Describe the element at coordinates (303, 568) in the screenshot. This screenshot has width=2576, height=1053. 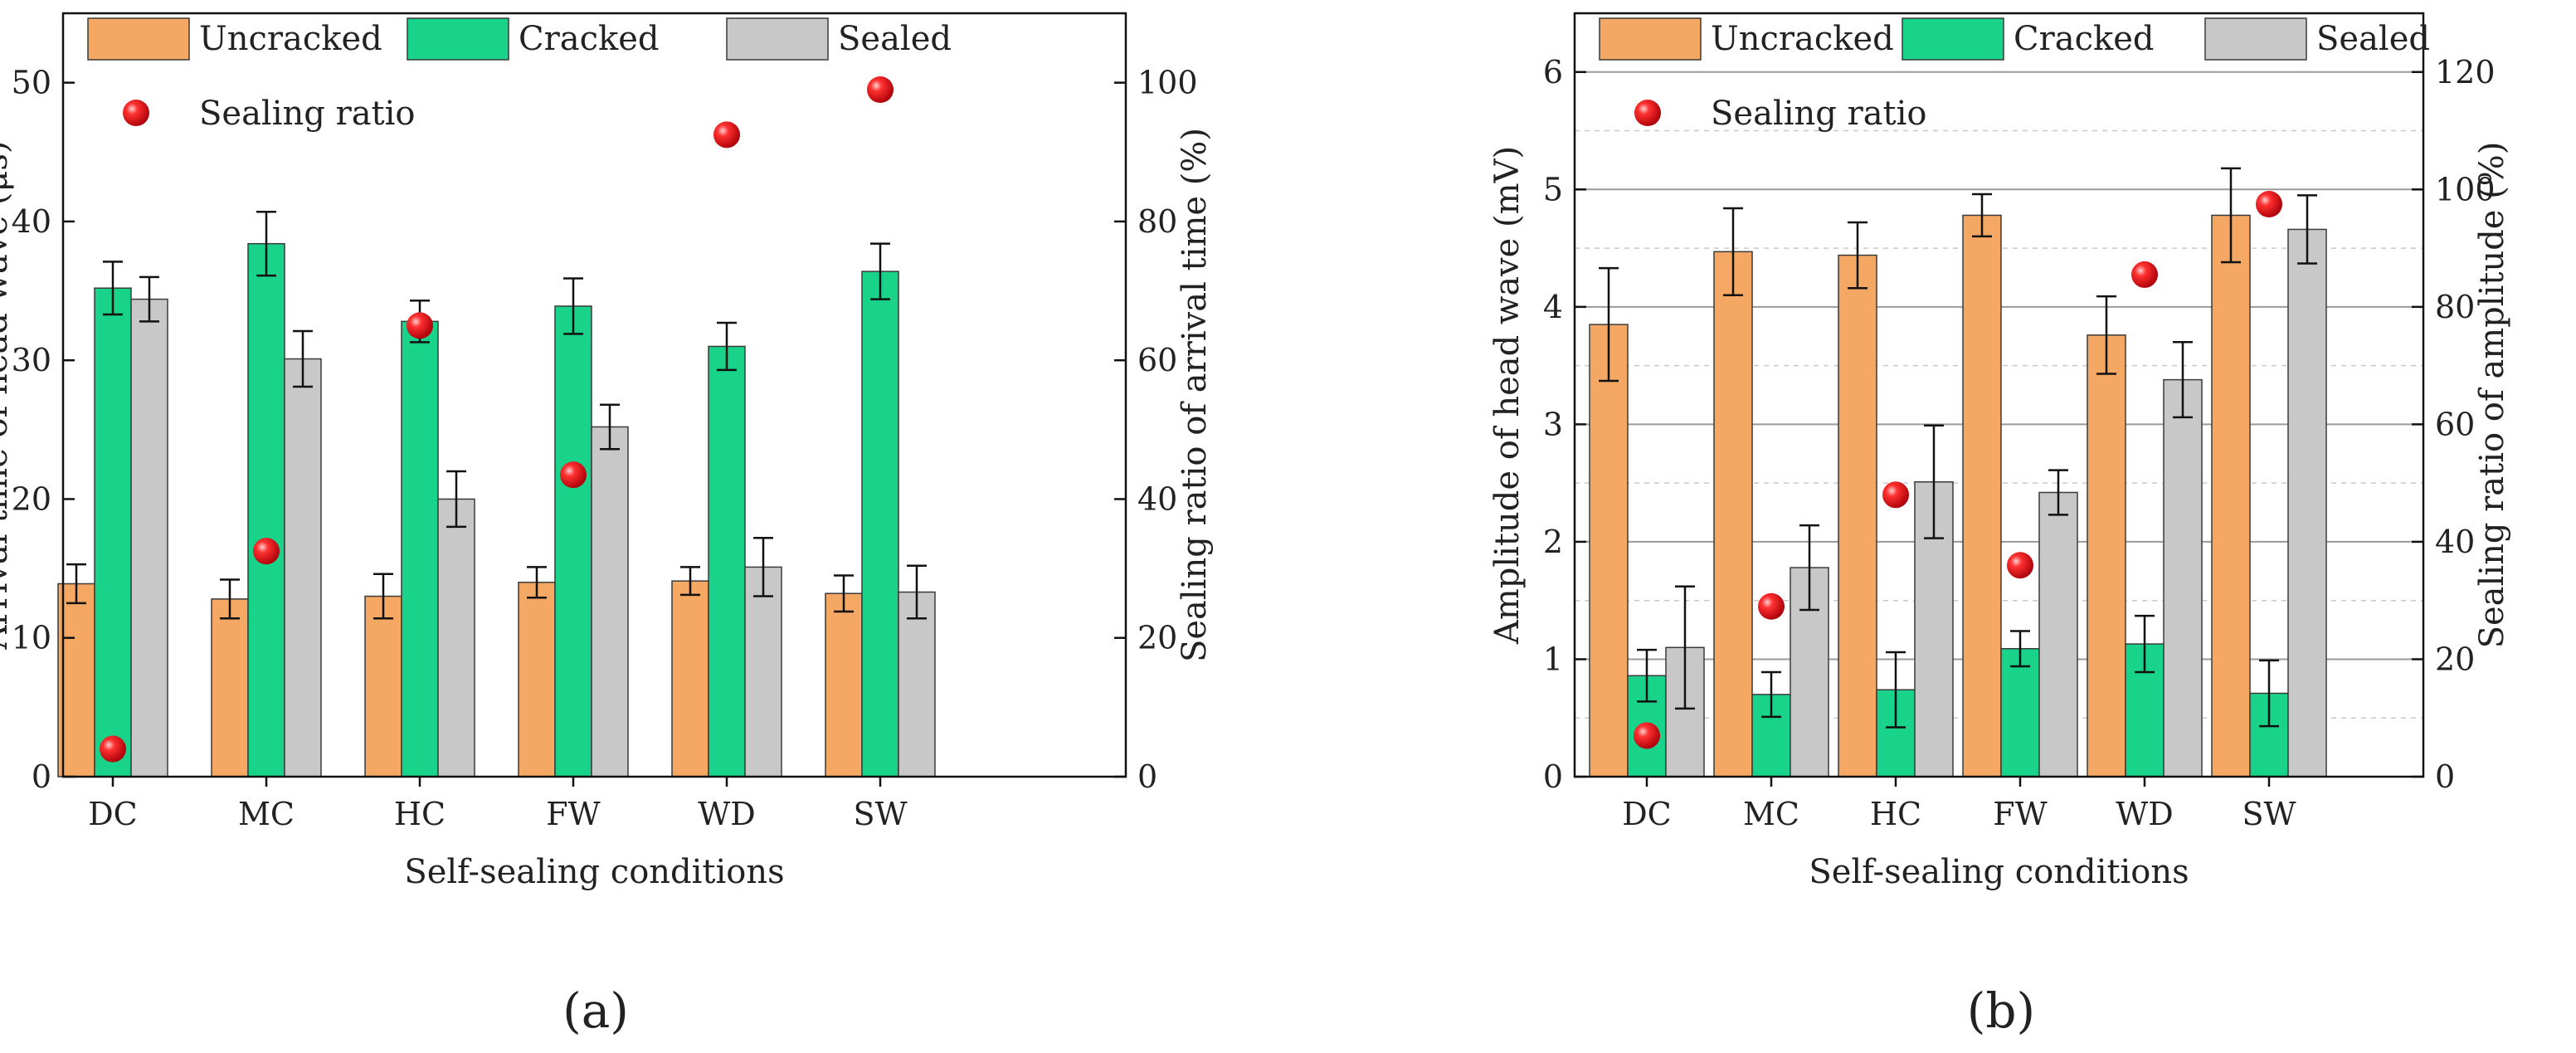
I see `bar-sealed-mc` at that location.